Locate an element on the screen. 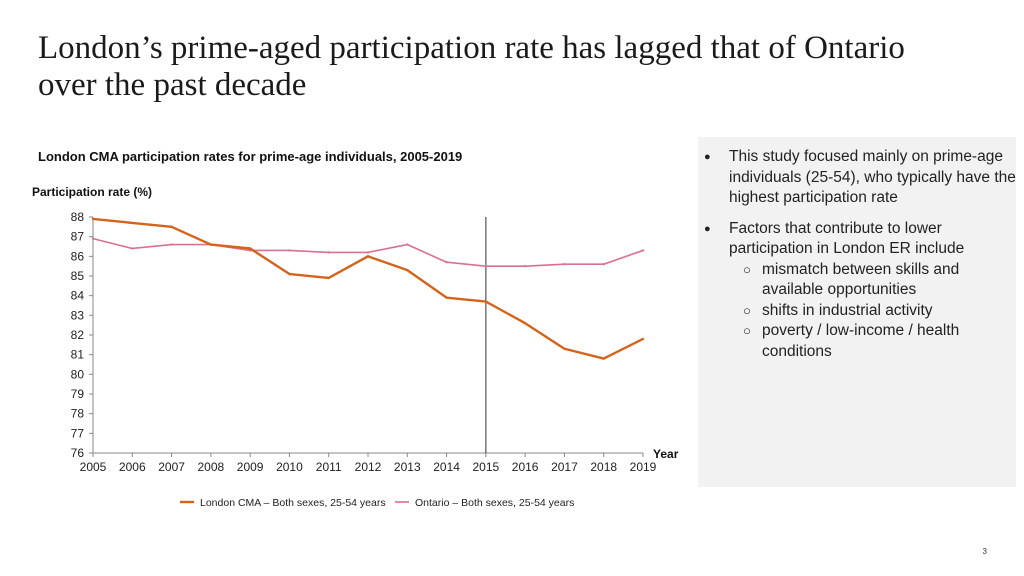 The height and width of the screenshot is (576, 1024). y-tick-label: 77 is located at coordinates (78, 433).